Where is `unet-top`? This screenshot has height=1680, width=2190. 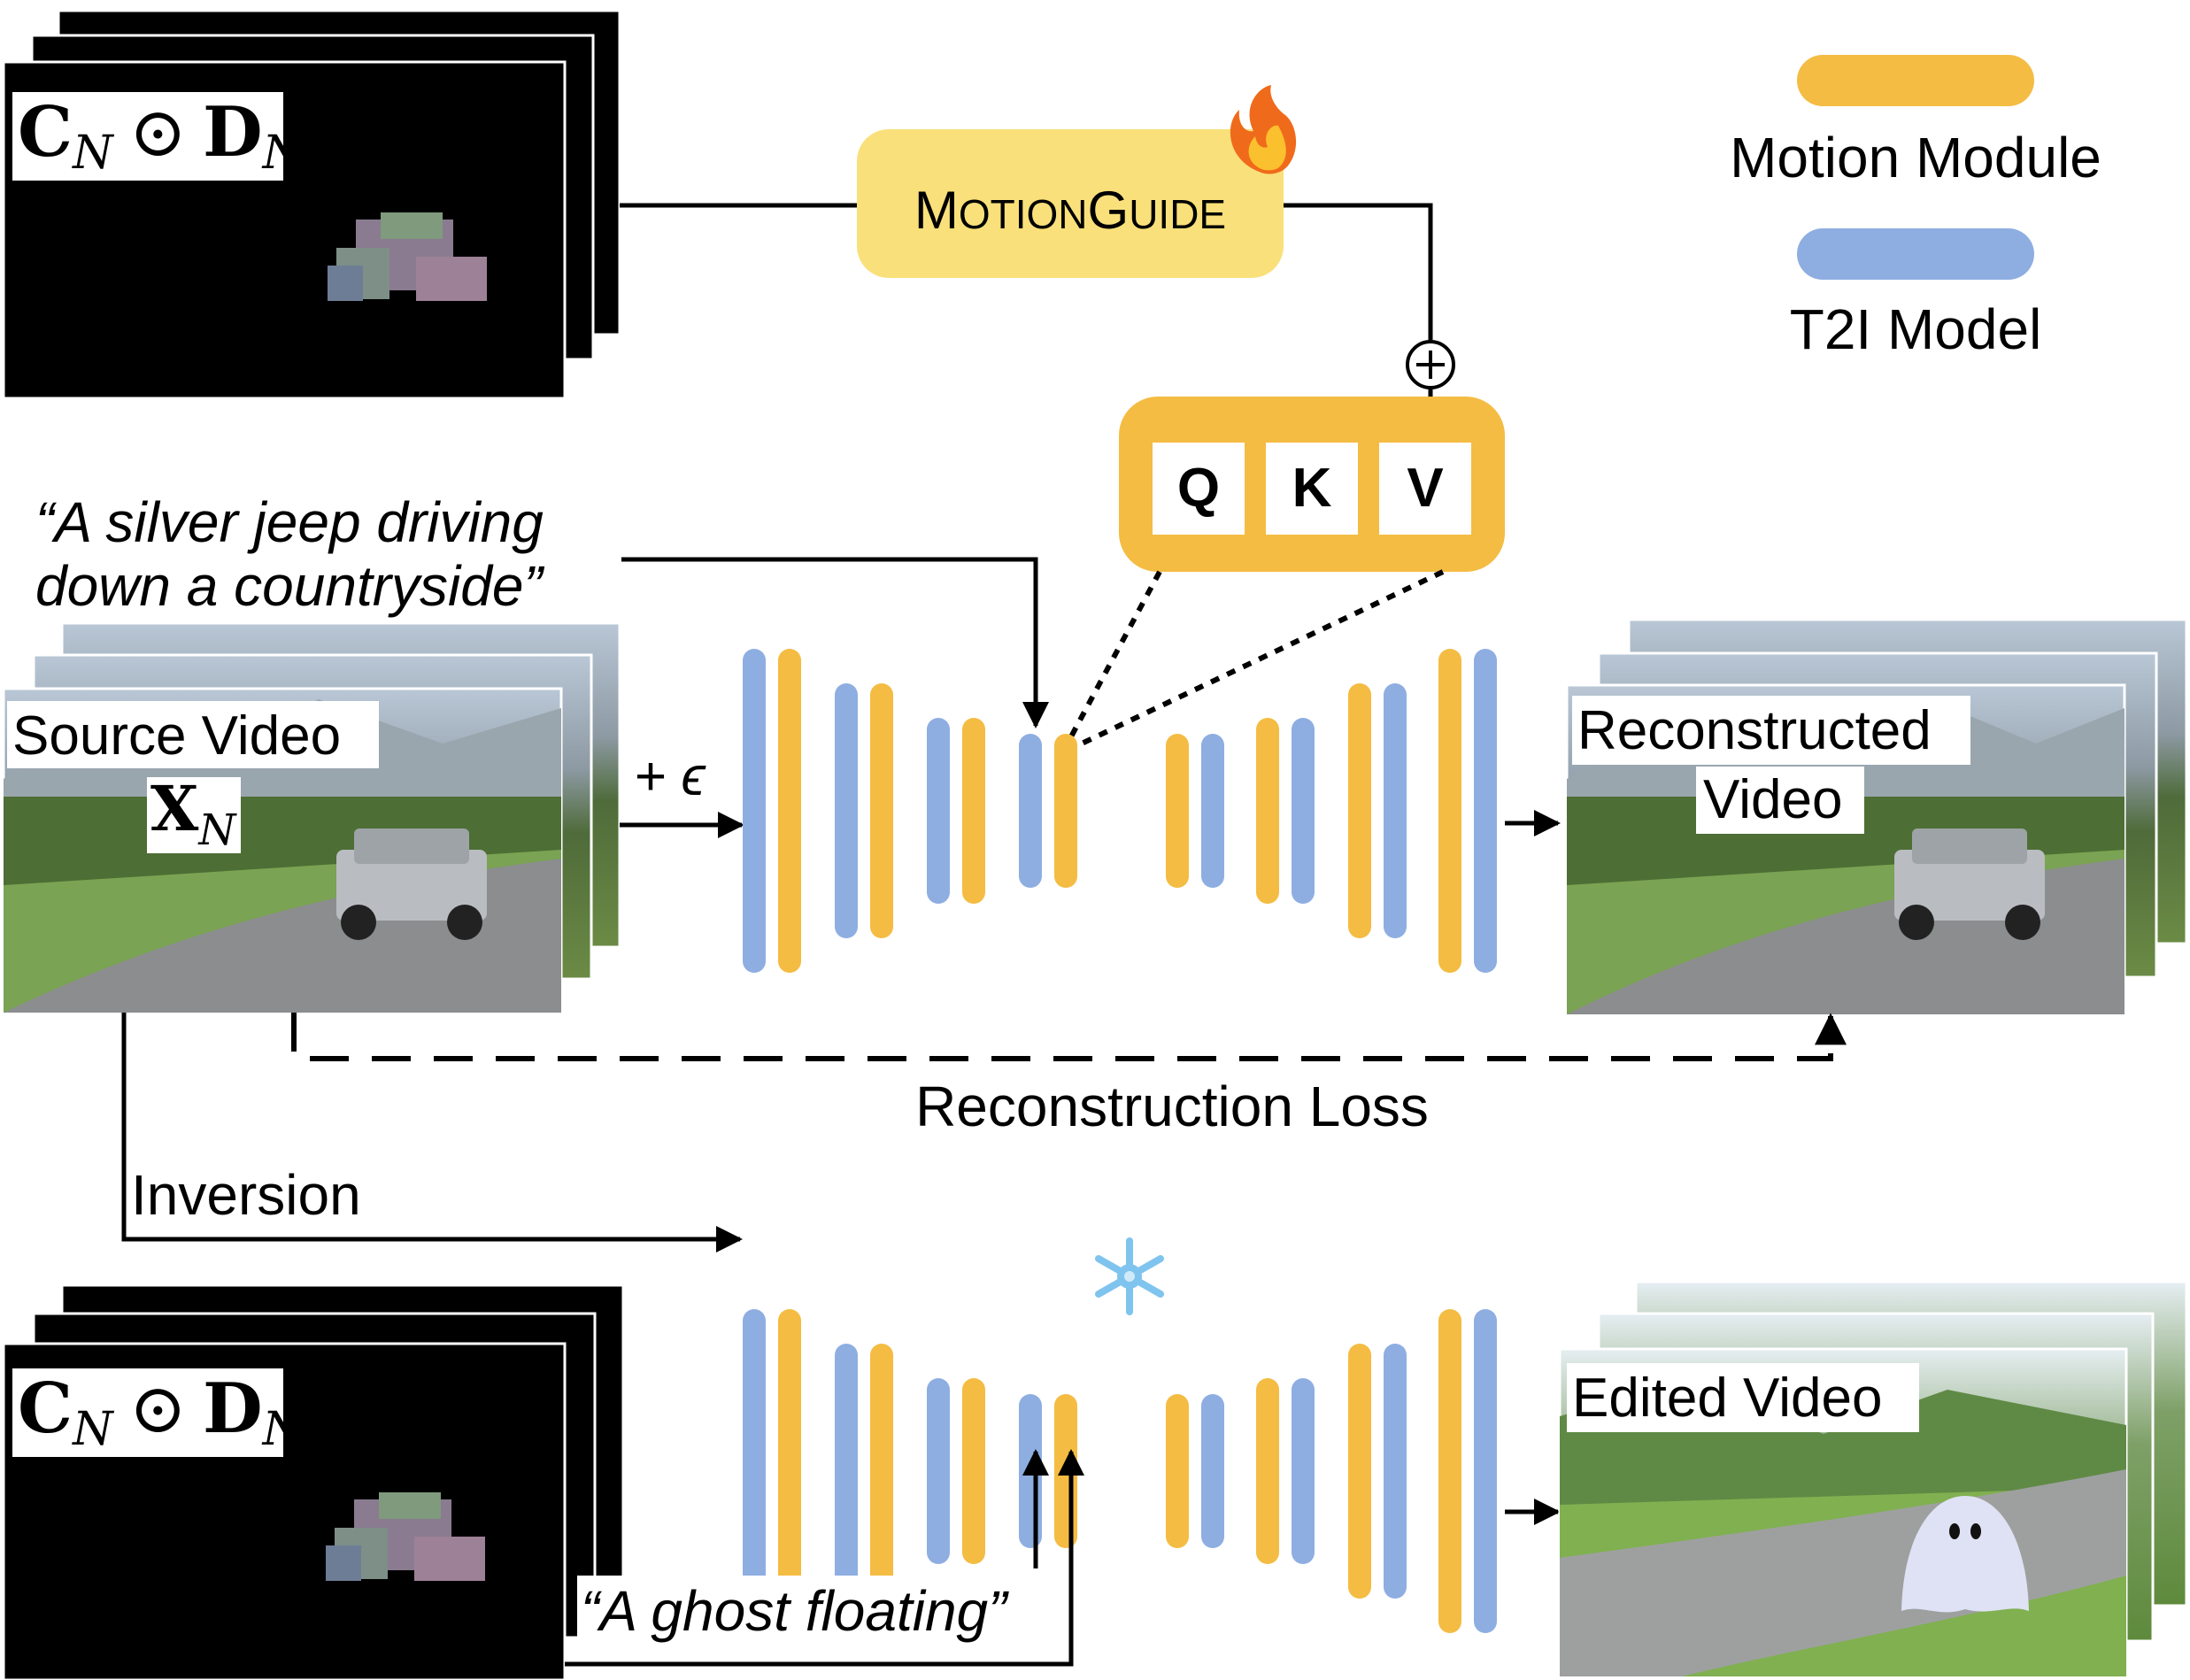 unet-top is located at coordinates (1120, 811).